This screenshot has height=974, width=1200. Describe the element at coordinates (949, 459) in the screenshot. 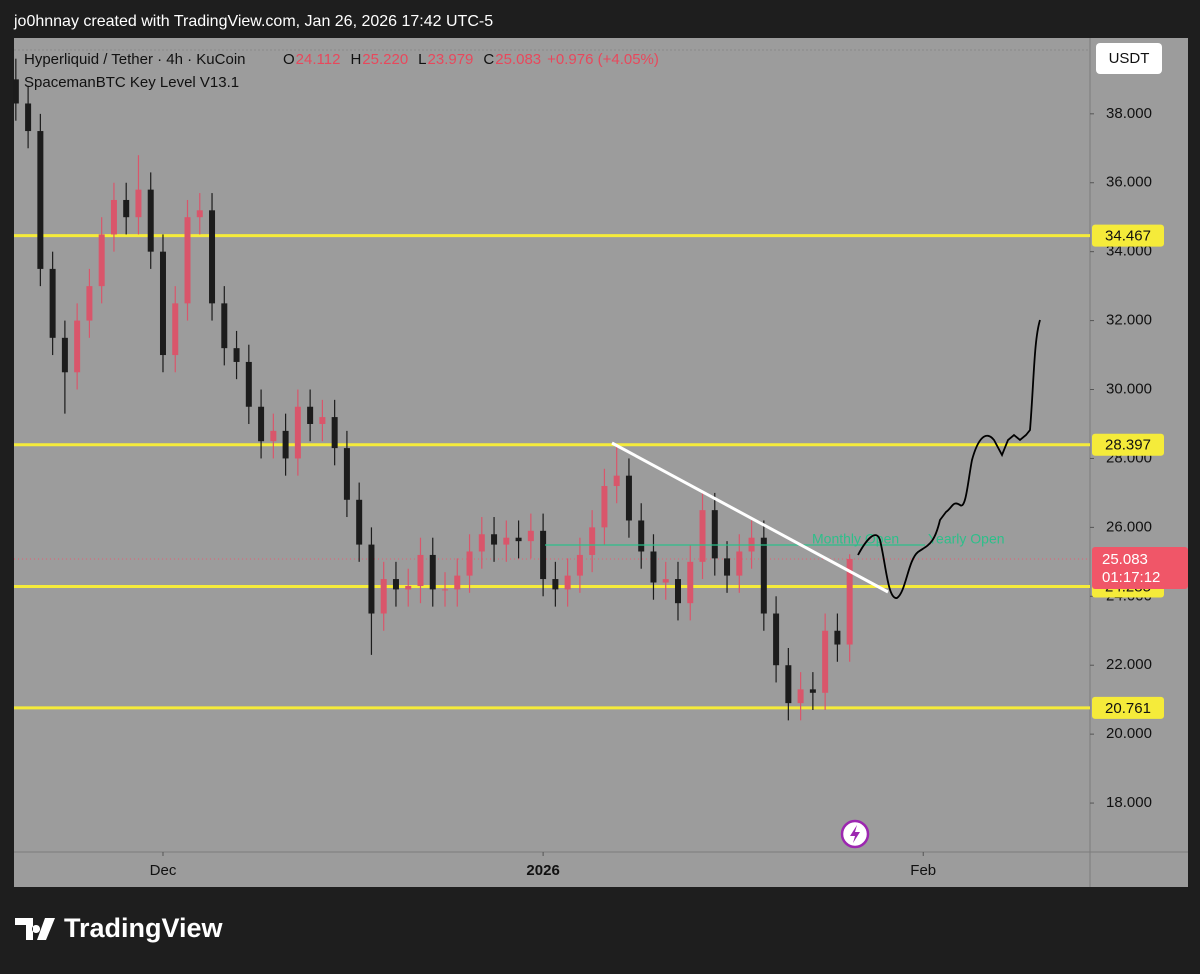

I see `projection-path` at that location.